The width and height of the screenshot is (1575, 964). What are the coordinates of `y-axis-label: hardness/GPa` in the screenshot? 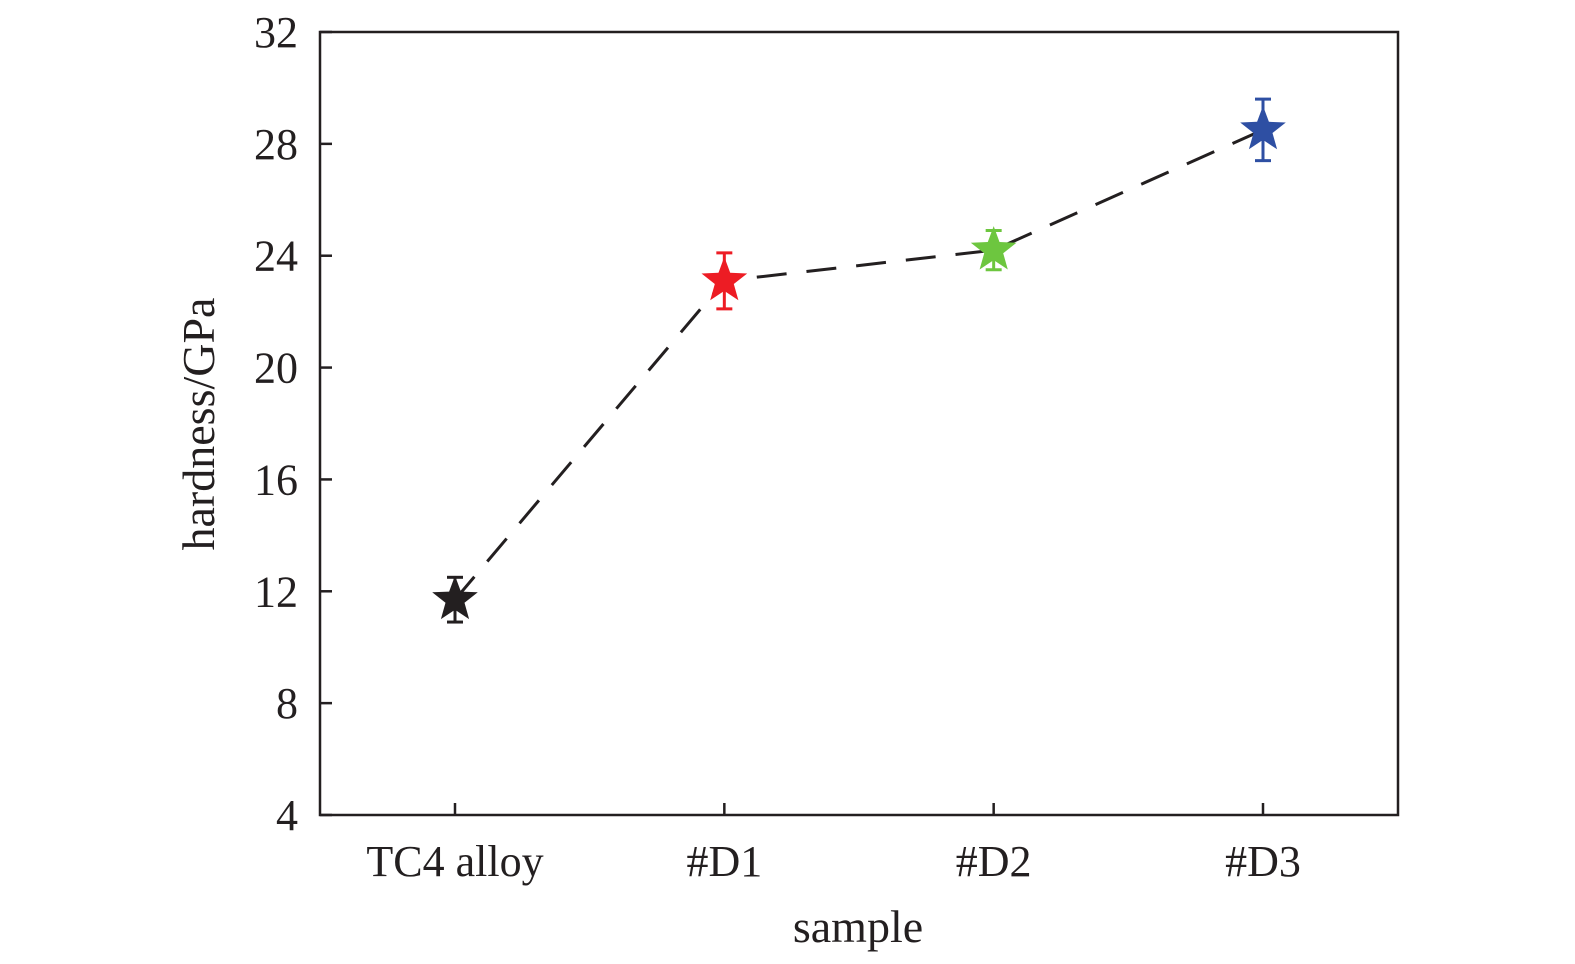 It's located at (198, 424).